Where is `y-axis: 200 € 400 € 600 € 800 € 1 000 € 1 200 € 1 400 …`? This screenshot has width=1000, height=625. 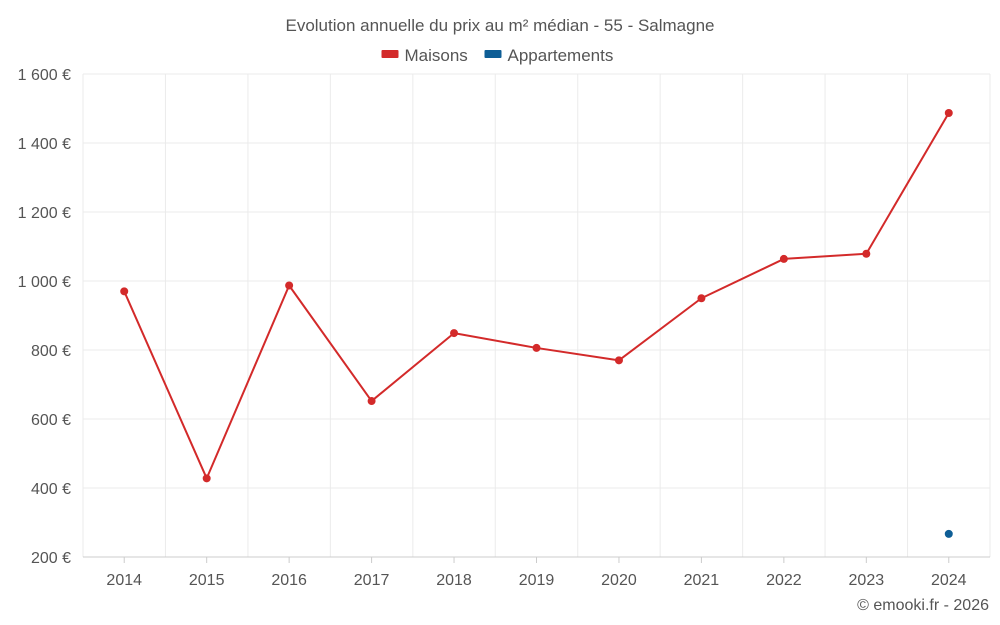
y-axis: 200 € 400 € 600 € 800 € 1 000 € 1 200 € 1 400 … is located at coordinates (44, 317).